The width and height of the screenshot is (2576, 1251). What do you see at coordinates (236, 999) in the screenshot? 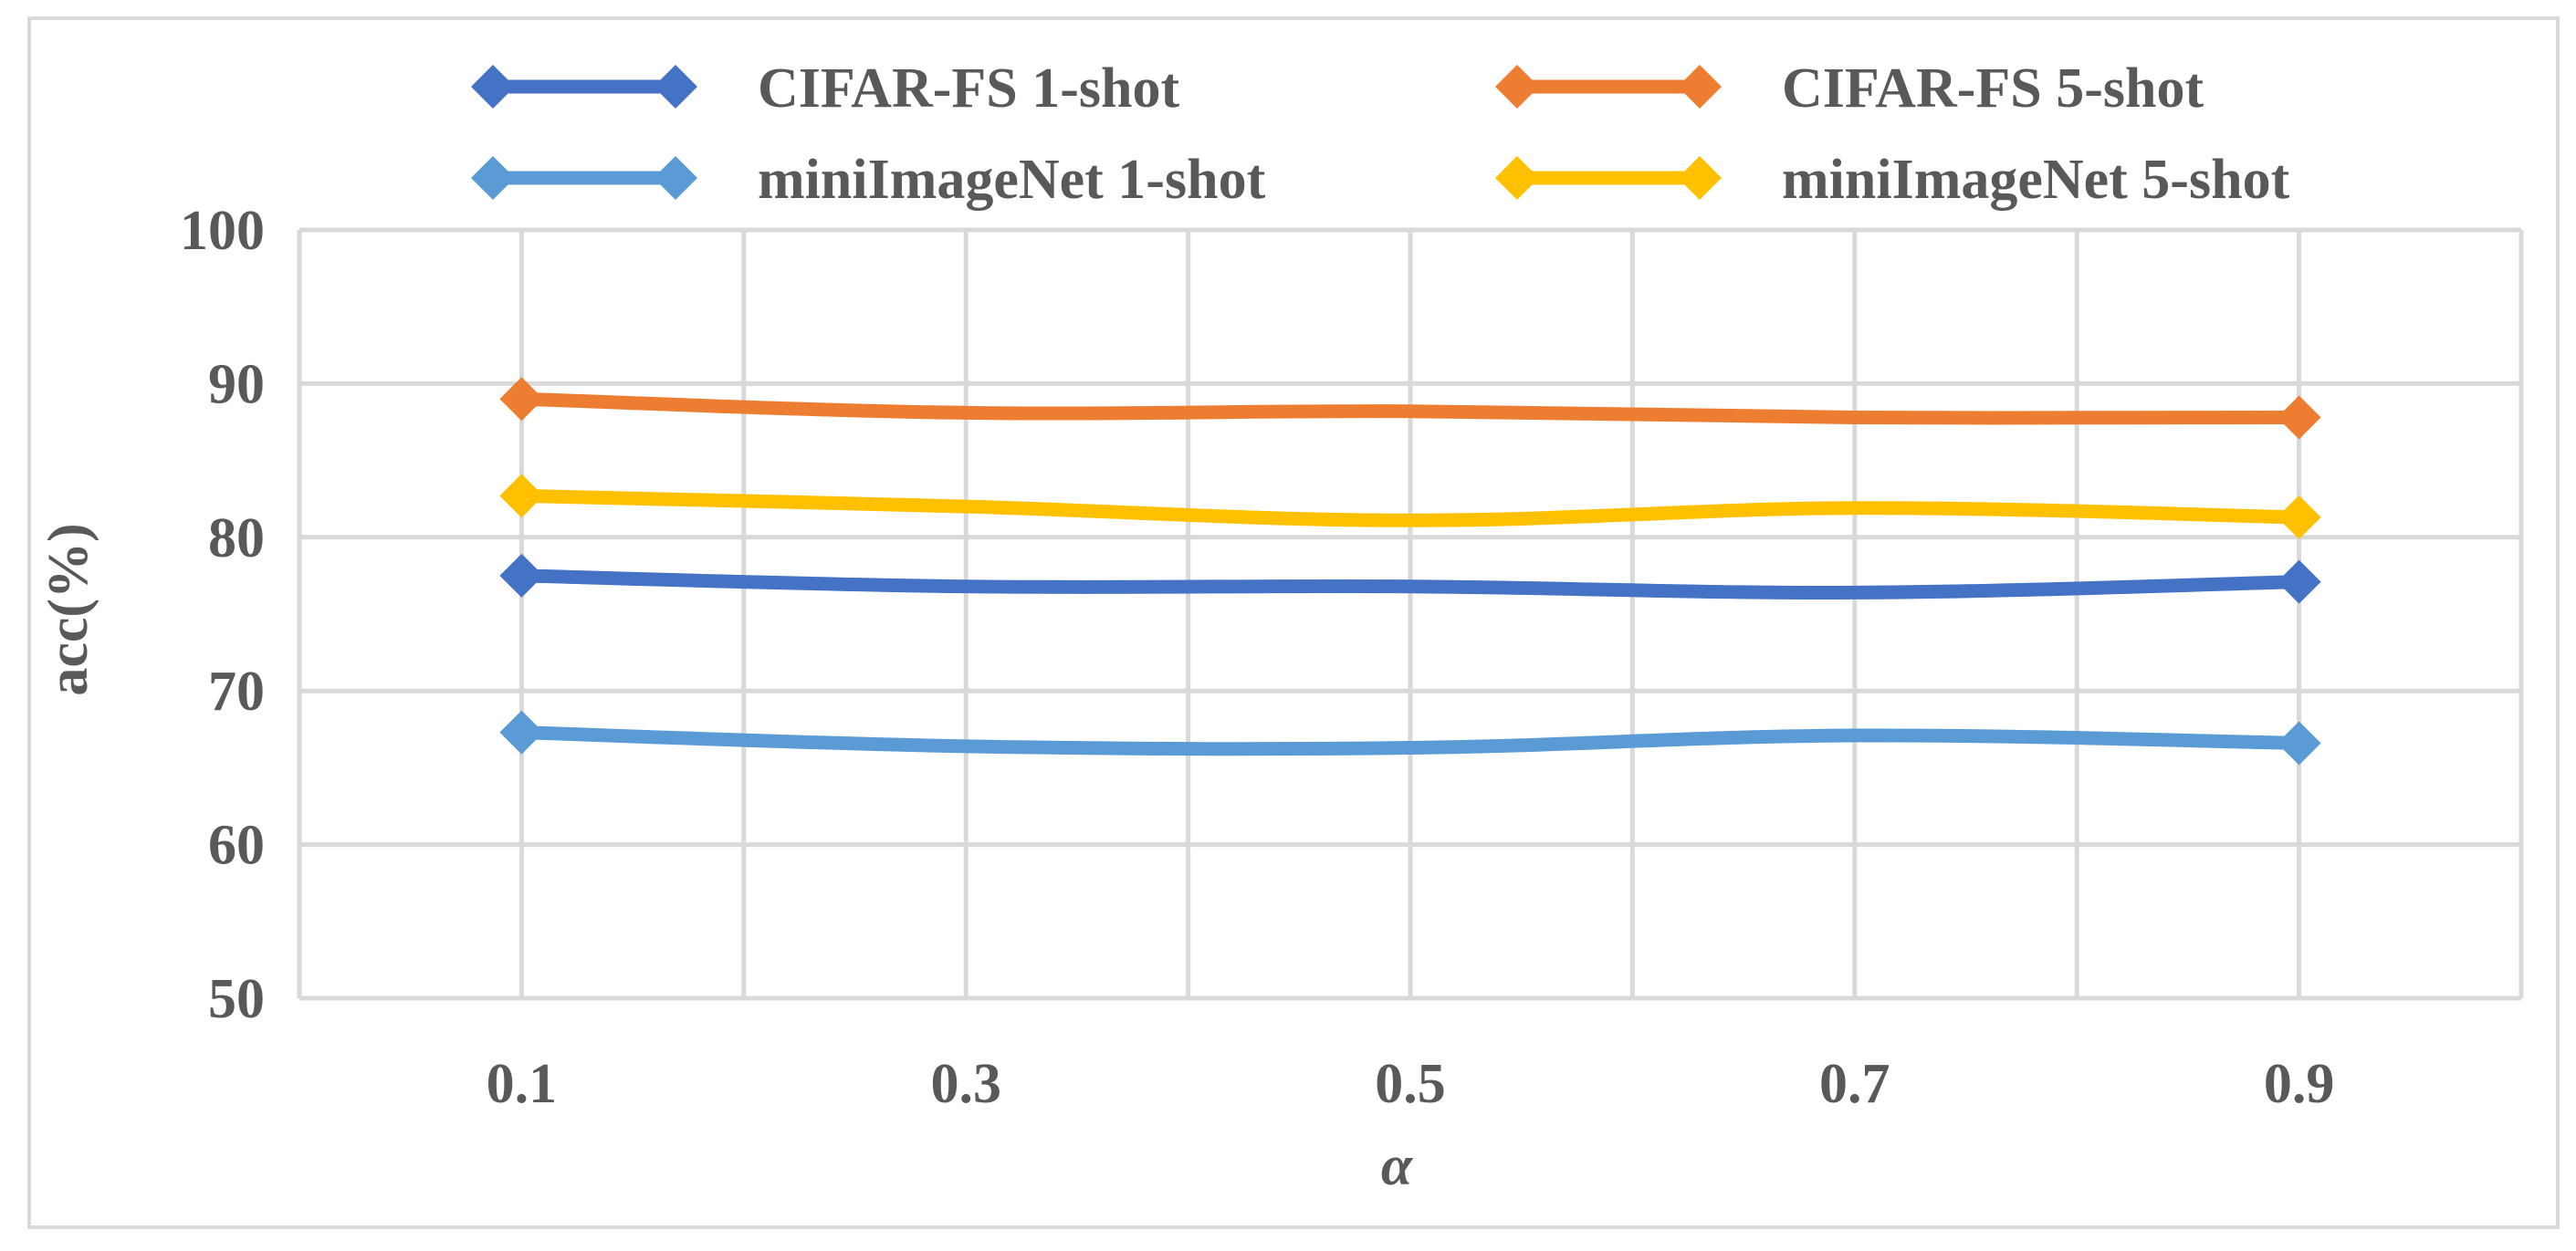
I see `y-tick-label: 50` at bounding box center [236, 999].